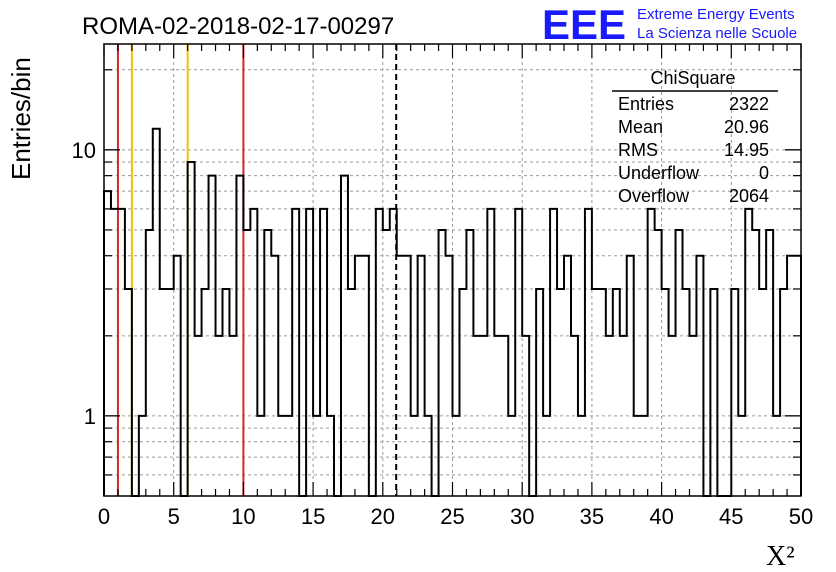 The image size is (836, 572). I want to click on stats-value-underflow: 0, so click(764, 173).